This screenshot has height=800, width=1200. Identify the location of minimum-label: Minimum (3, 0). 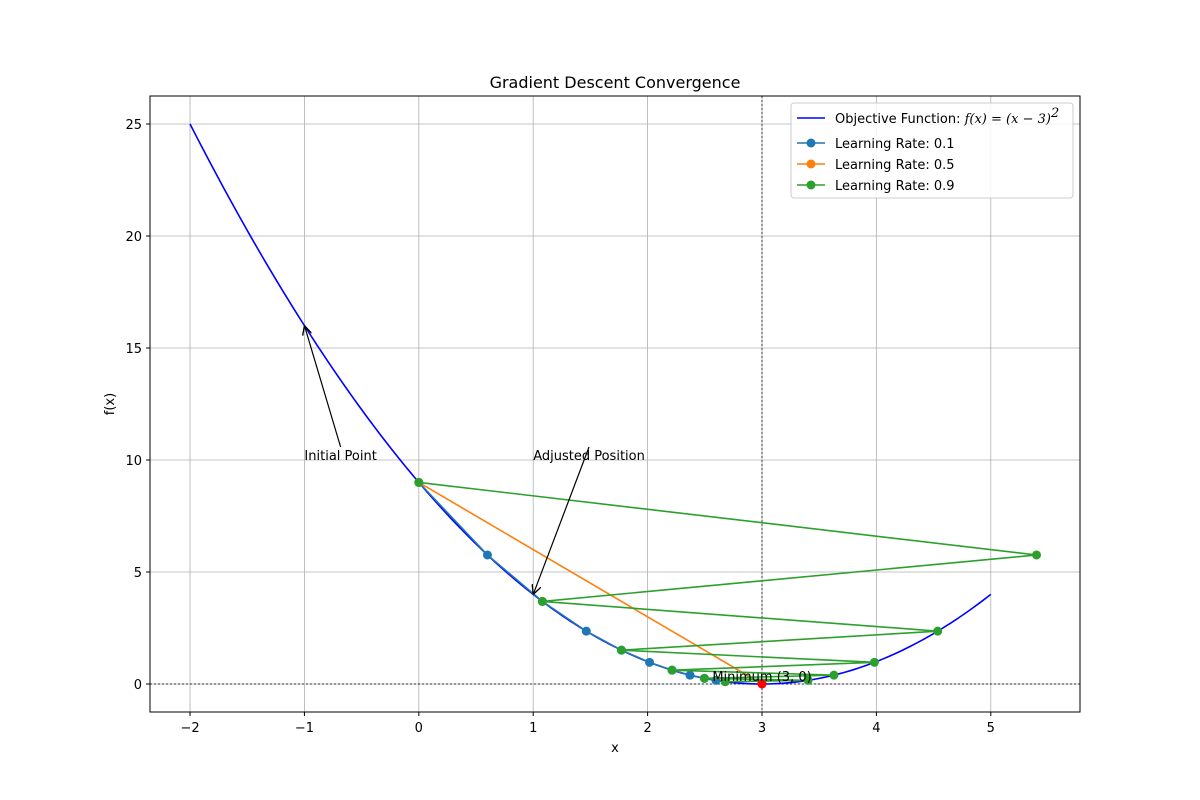
(761, 677).